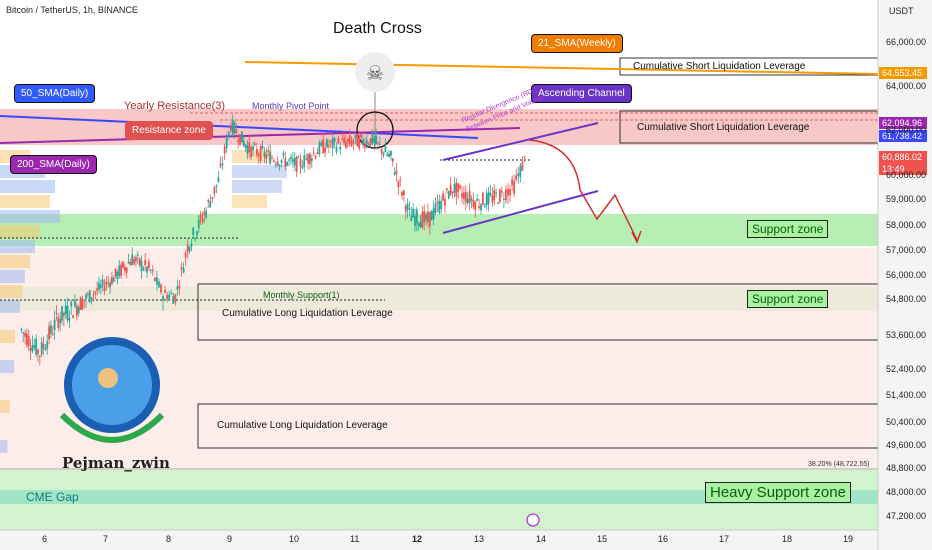  Describe the element at coordinates (175, 106) in the screenshot. I see `yearly-resistance-label: Yearly Resistance(3)` at that location.